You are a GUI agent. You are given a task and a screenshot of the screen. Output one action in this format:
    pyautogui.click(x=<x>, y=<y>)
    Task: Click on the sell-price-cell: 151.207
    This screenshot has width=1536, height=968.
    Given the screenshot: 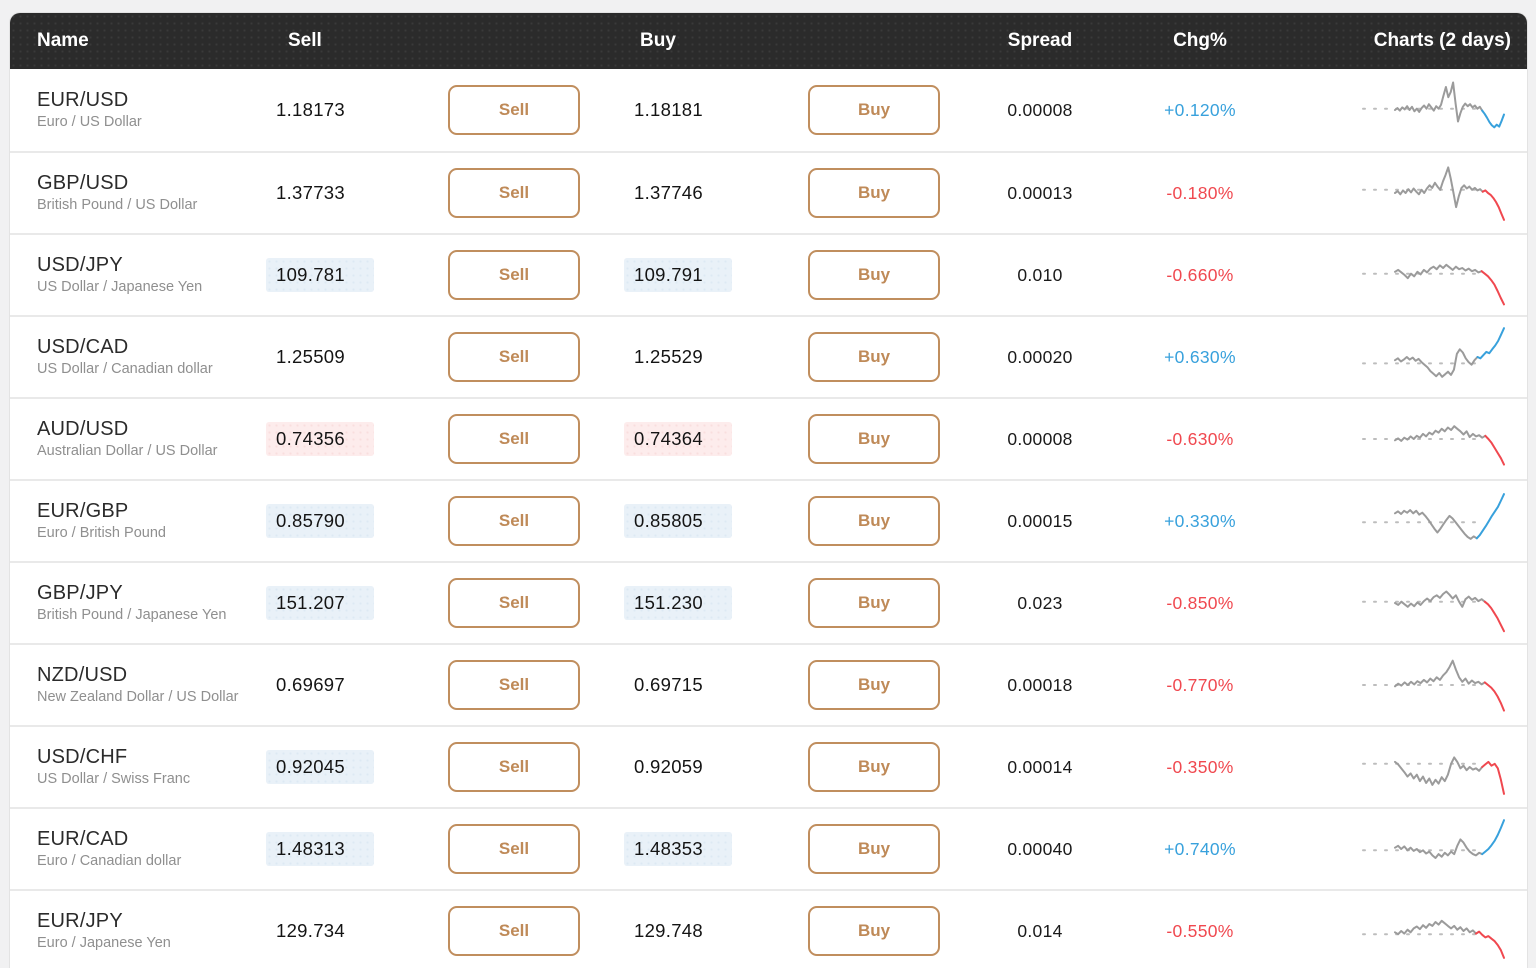 What is the action you would take?
    pyautogui.click(x=338, y=603)
    